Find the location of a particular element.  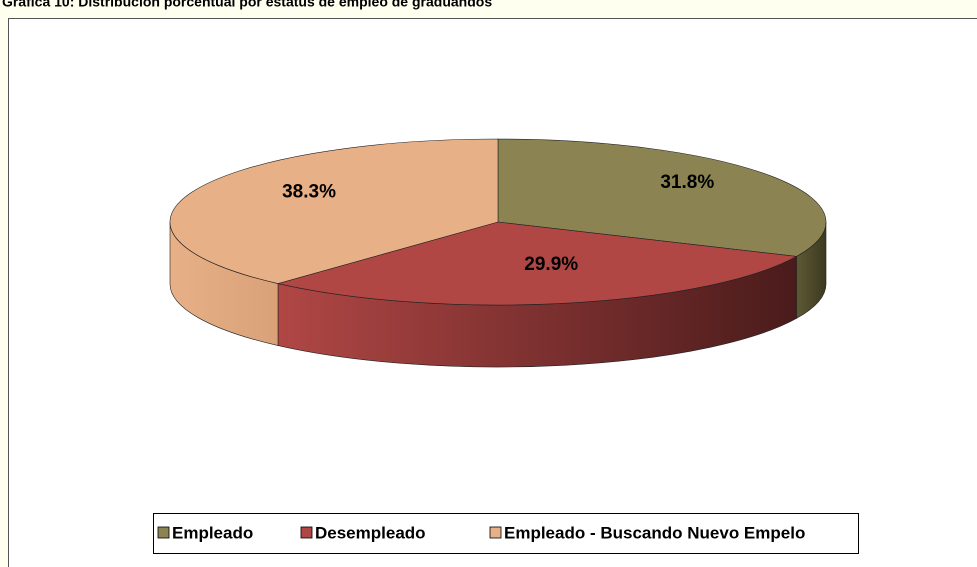

legend-label: Empleado is located at coordinates (212, 532).